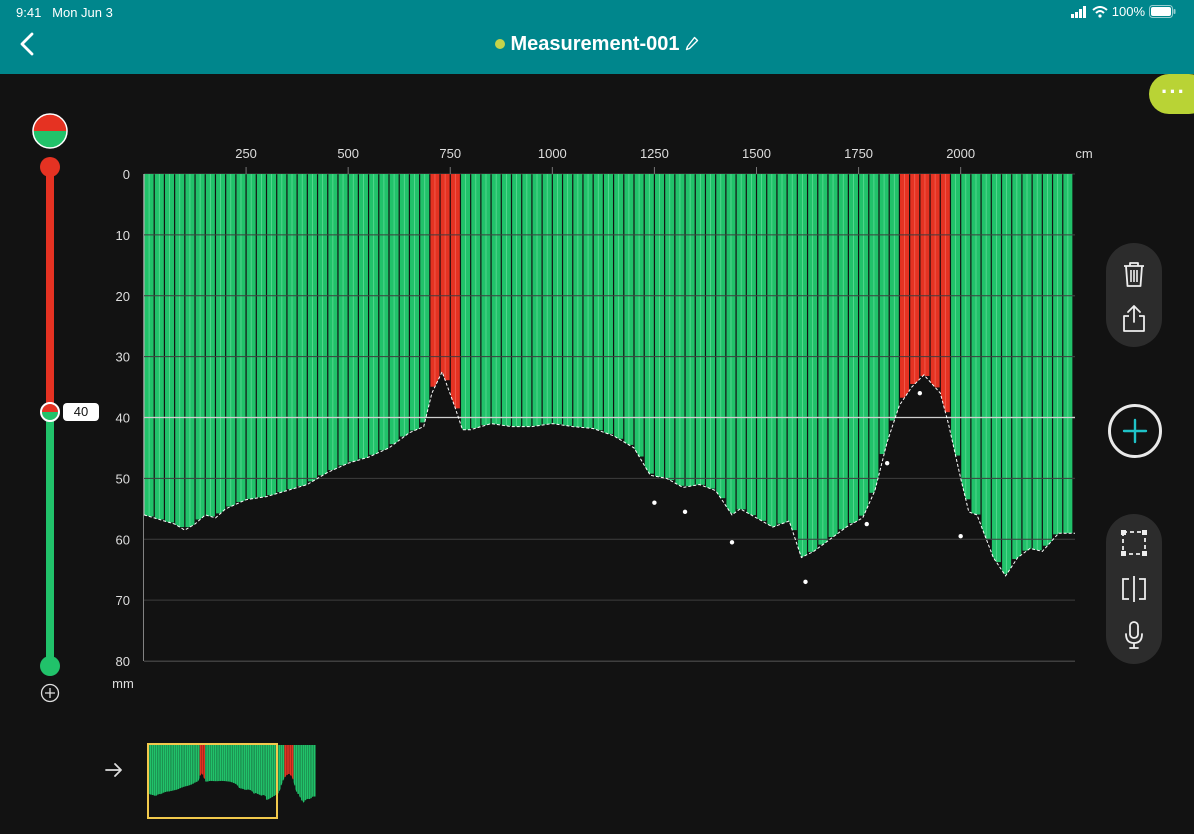 The image size is (1194, 834). I want to click on y-tick-label: 50, so click(123, 478).